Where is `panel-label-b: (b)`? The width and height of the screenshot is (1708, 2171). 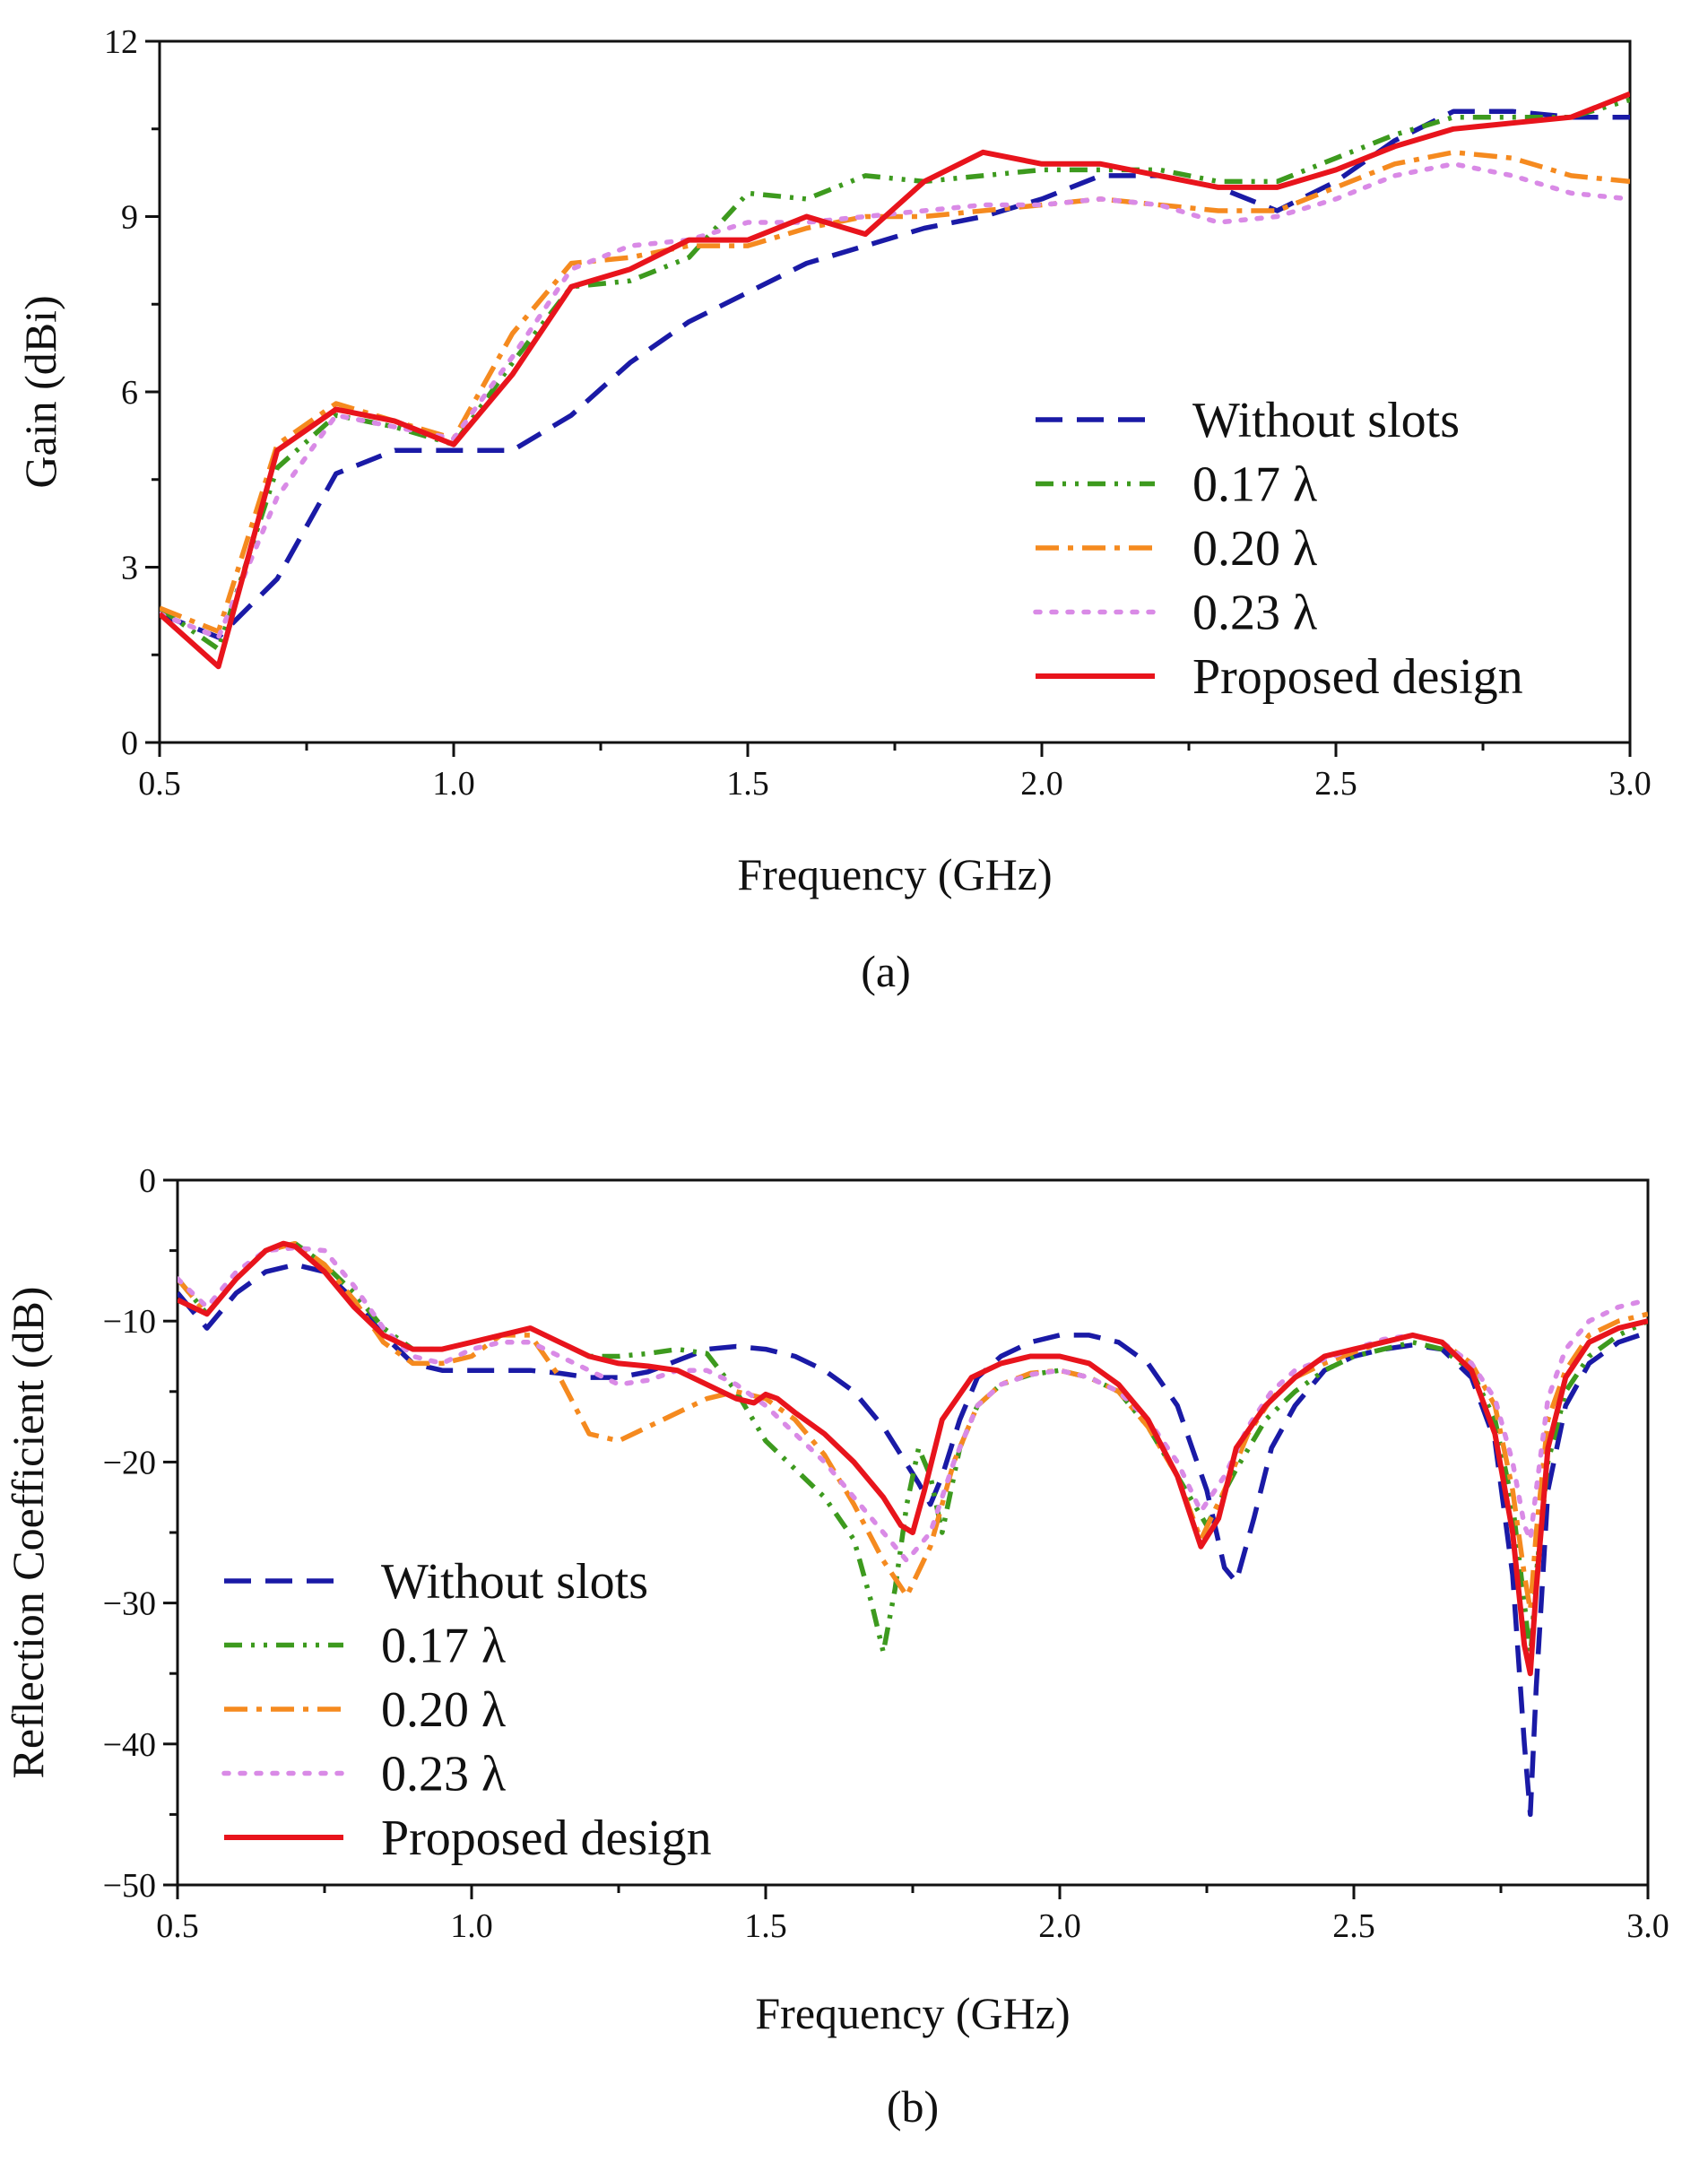
panel-label-b: (b) is located at coordinates (913, 2106).